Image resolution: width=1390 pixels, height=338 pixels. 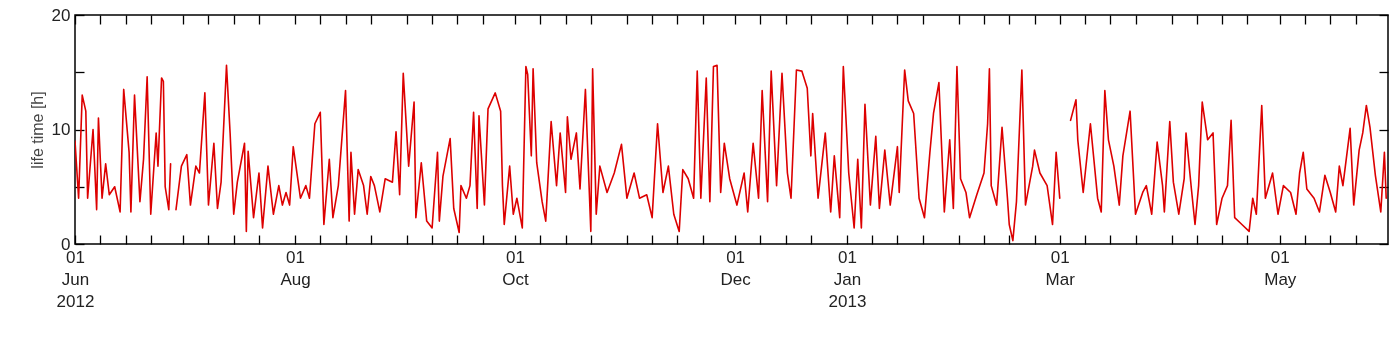 I want to click on x-tick-label: 01 Oct, so click(x=516, y=268).